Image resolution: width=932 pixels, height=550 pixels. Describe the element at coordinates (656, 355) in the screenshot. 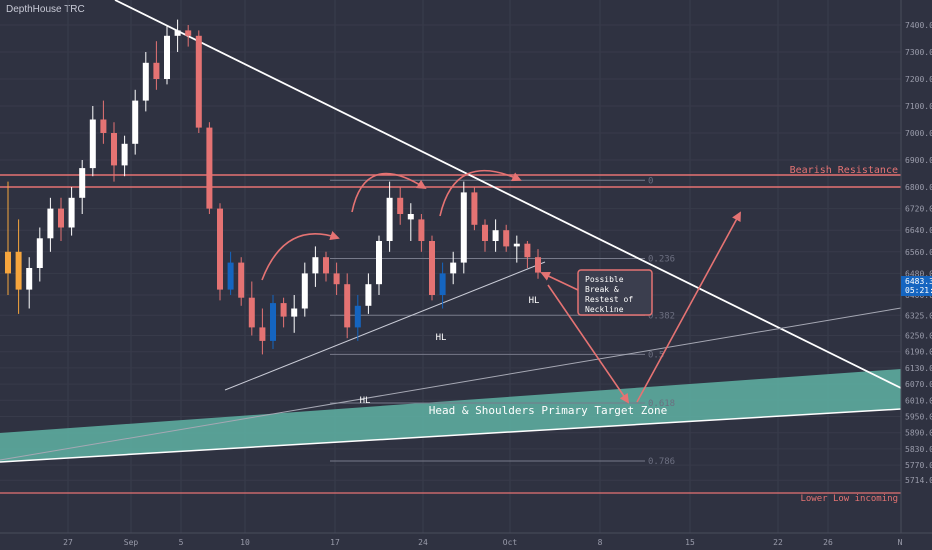

I see `fib-level-label-3: 0.5` at that location.